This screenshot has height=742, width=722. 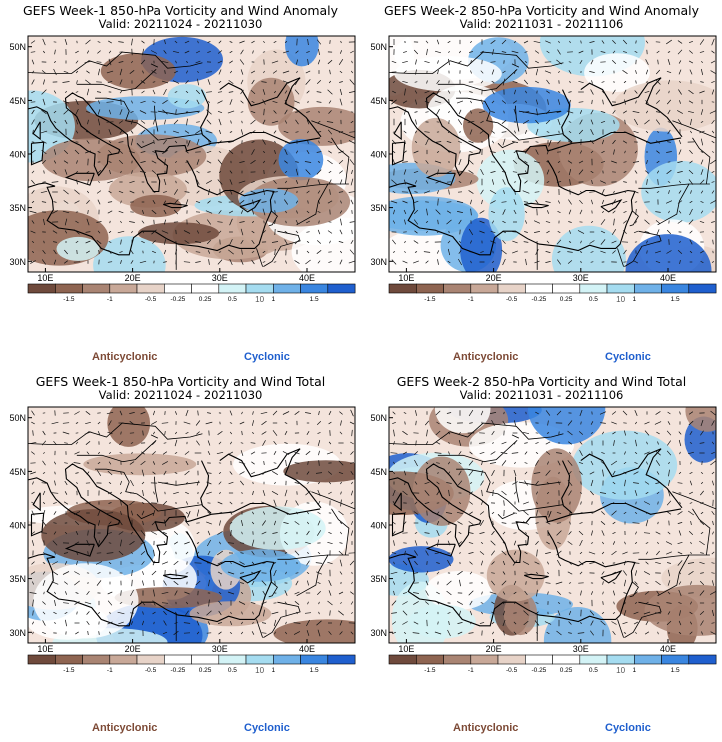 What do you see at coordinates (314, 670) in the screenshot?
I see `colorbar-tick-label: 1.5` at bounding box center [314, 670].